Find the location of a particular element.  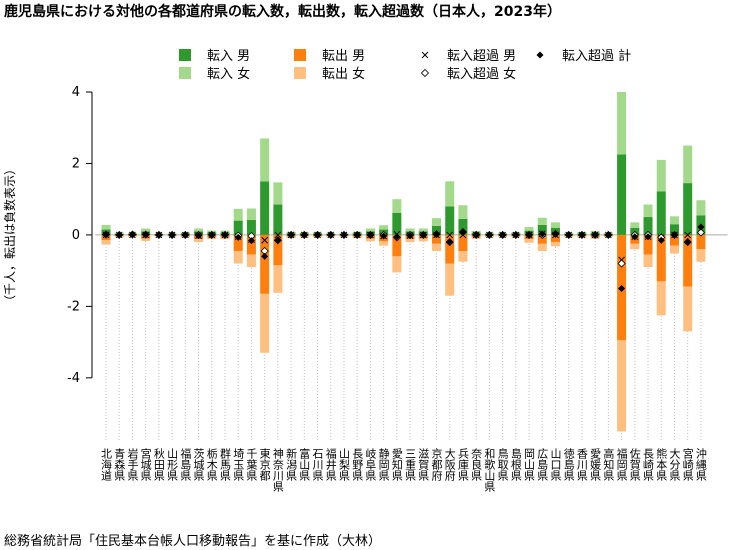

x-tick-label: 石川県 is located at coordinates (317, 465).